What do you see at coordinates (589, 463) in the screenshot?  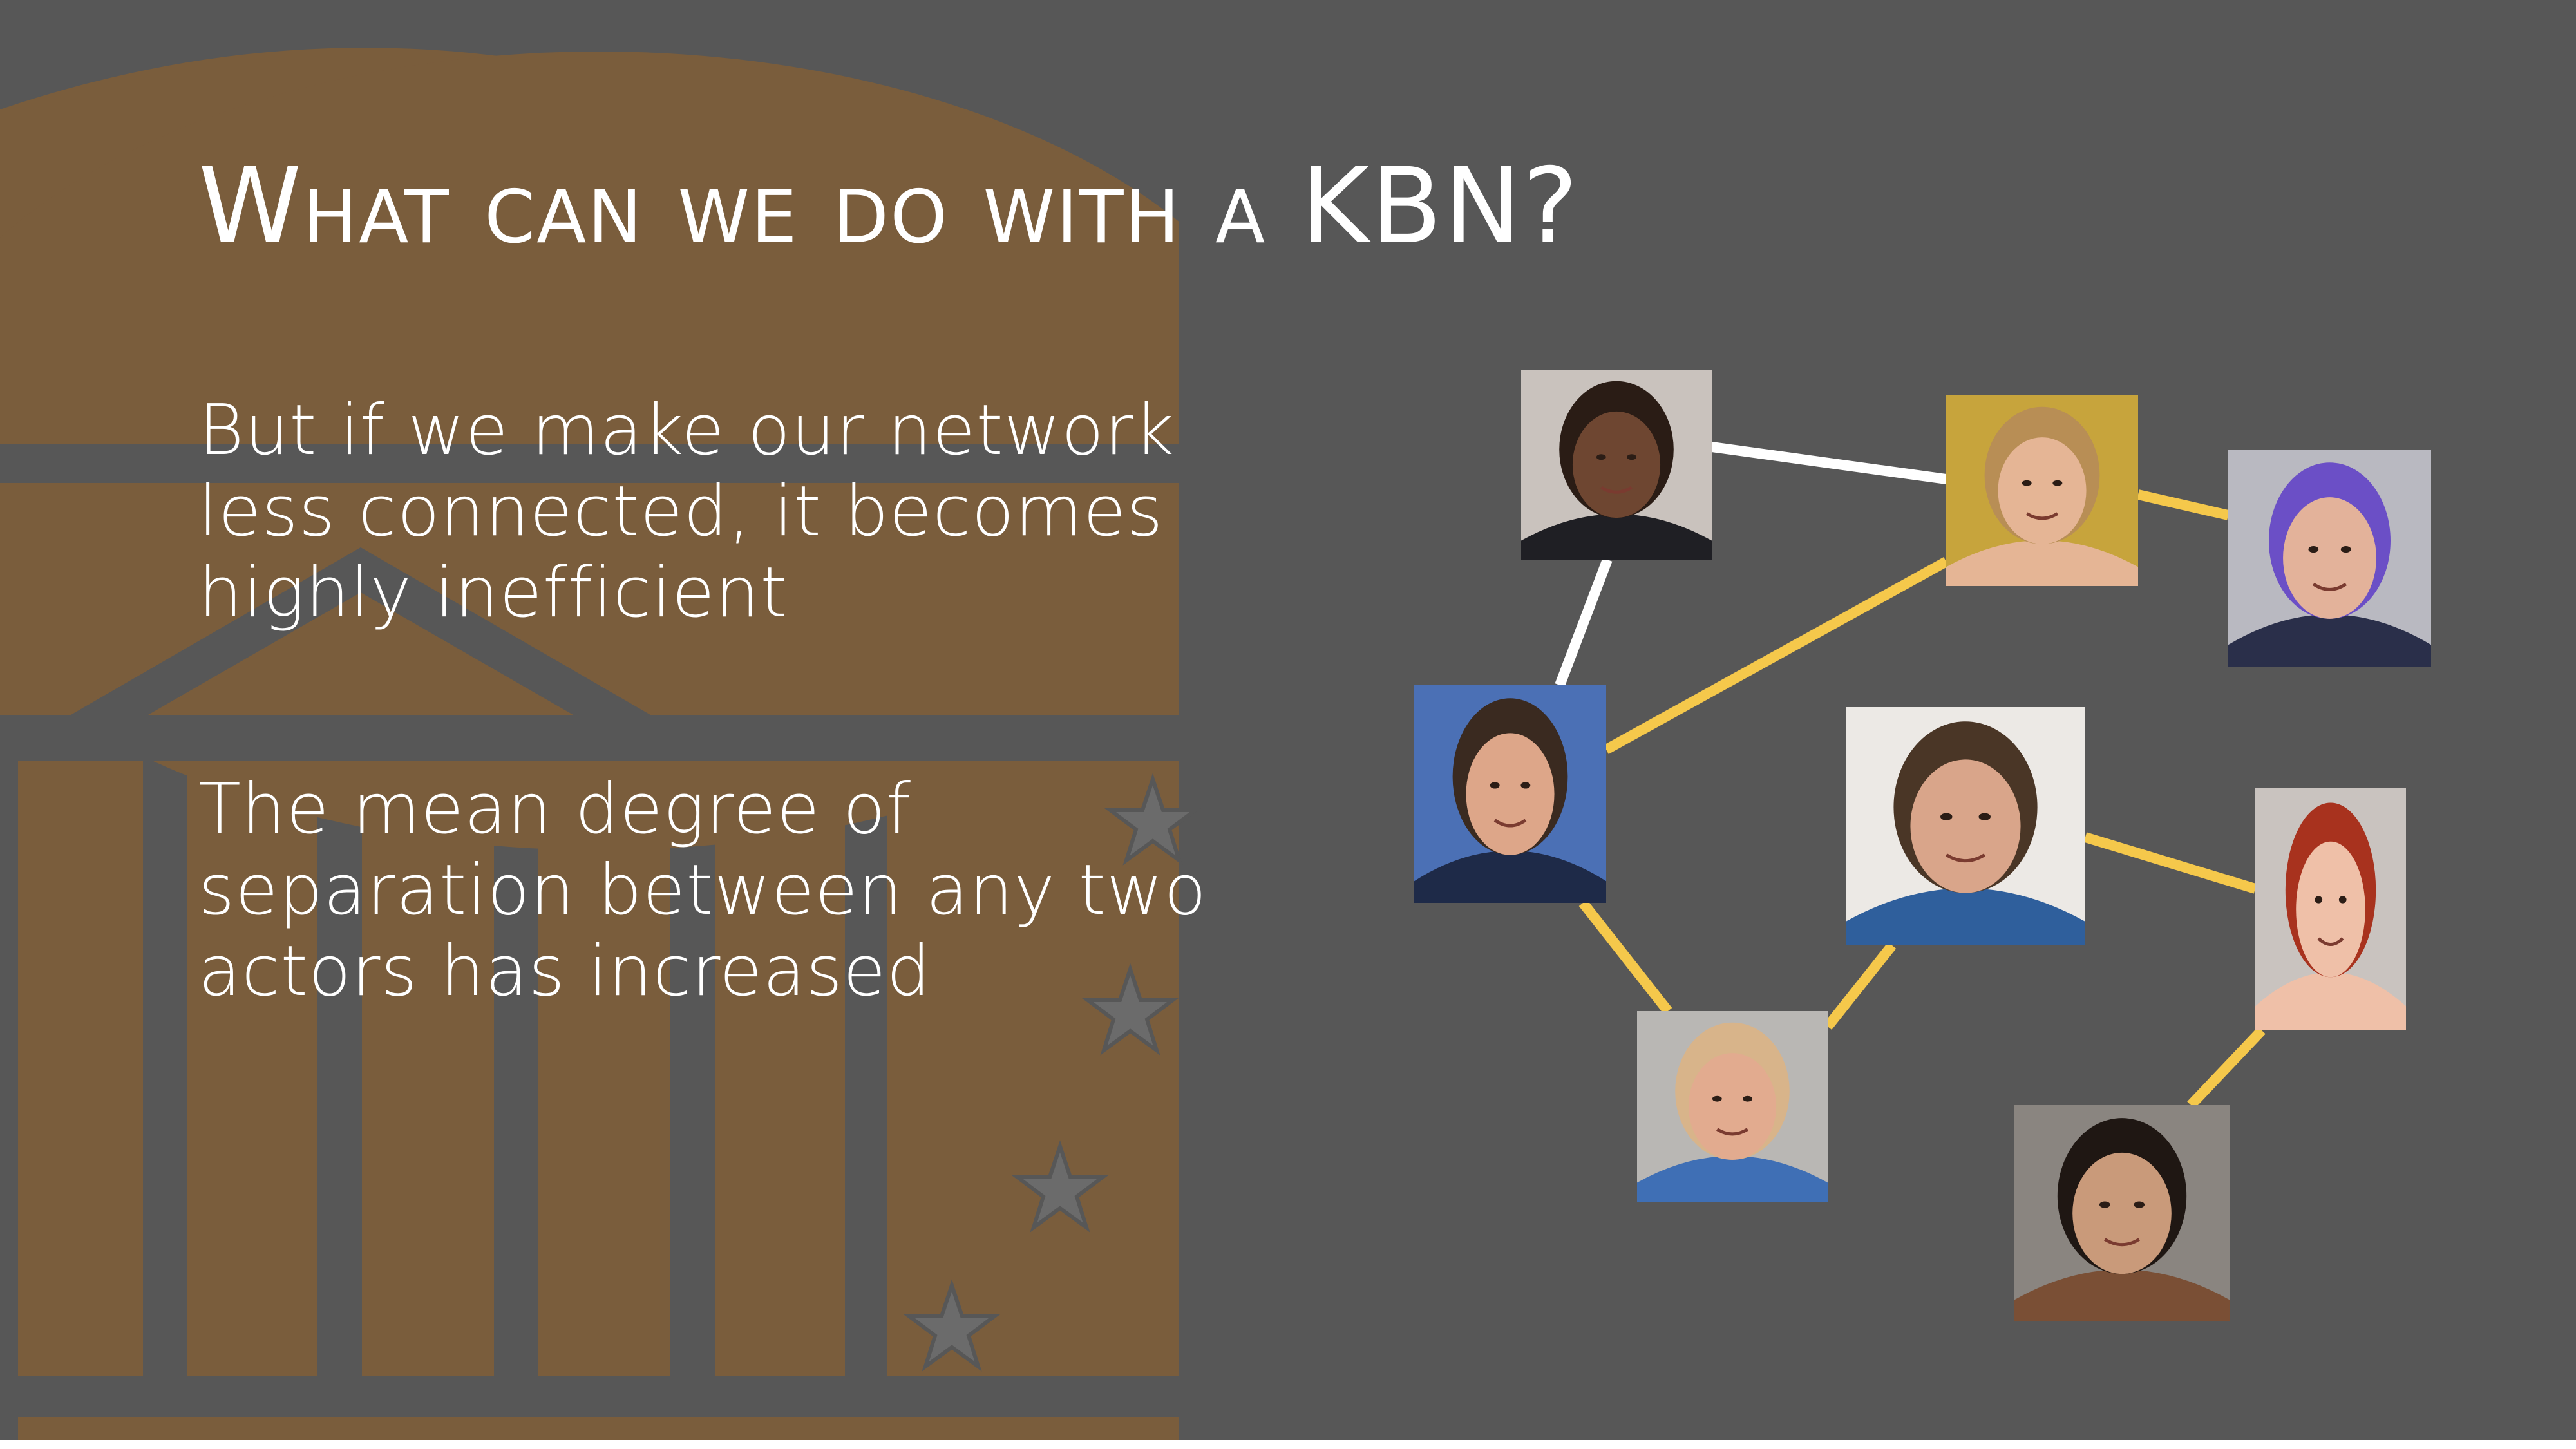 I see `dome-band` at bounding box center [589, 463].